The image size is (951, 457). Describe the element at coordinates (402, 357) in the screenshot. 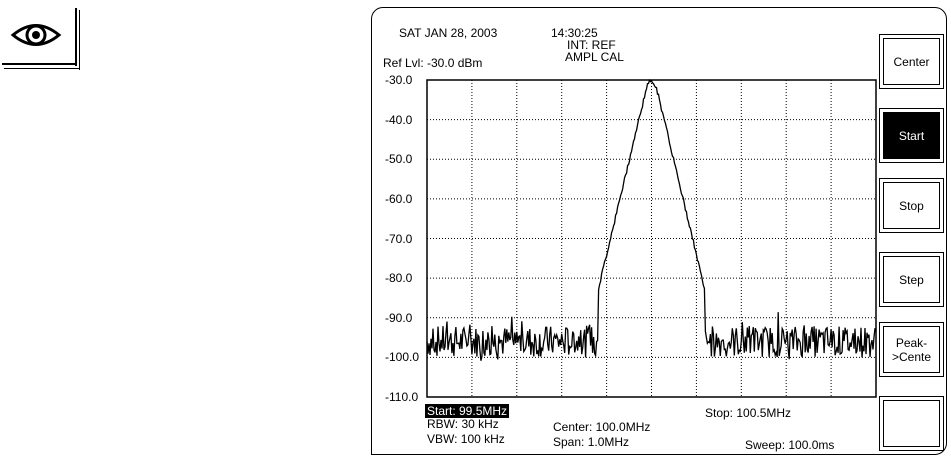

I see `y-tick-label: -100.0` at that location.